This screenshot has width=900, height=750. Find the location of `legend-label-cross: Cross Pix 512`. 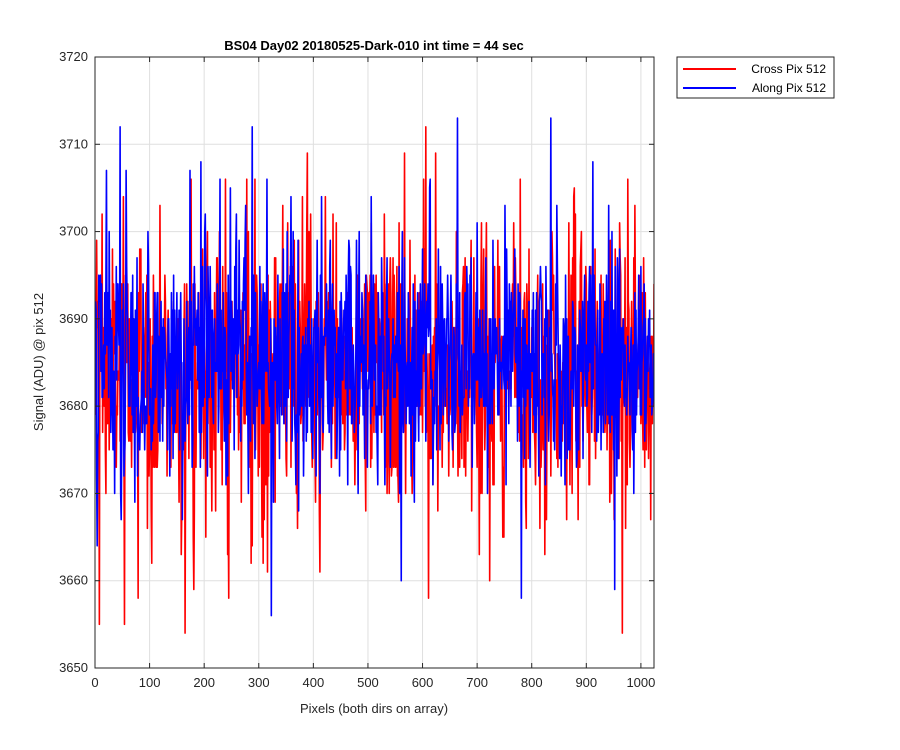

legend-label-cross: Cross Pix 512 is located at coordinates (788, 69).